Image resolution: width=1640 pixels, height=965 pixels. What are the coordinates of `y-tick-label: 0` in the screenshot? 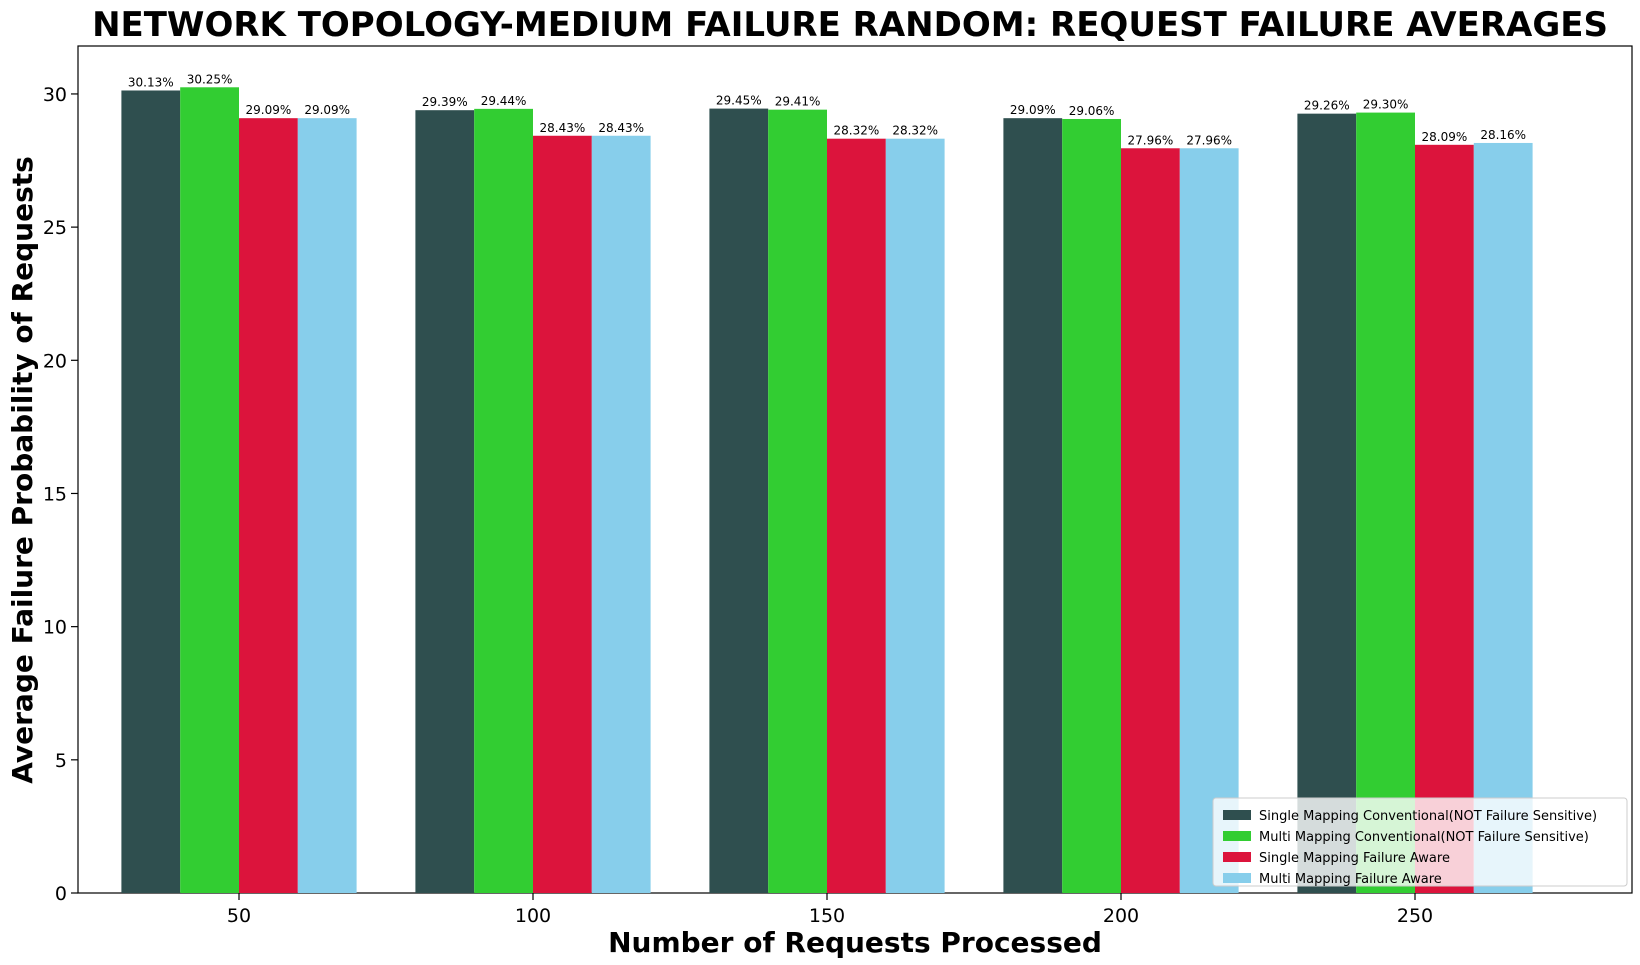 It's located at (61, 894).